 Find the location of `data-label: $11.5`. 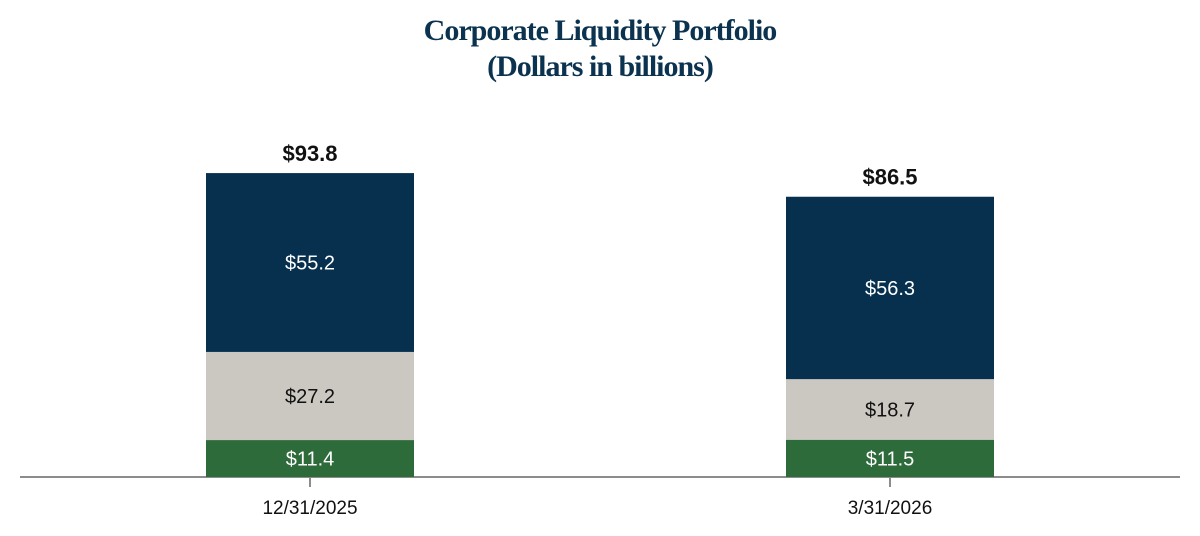

data-label: $11.5 is located at coordinates (890, 459).